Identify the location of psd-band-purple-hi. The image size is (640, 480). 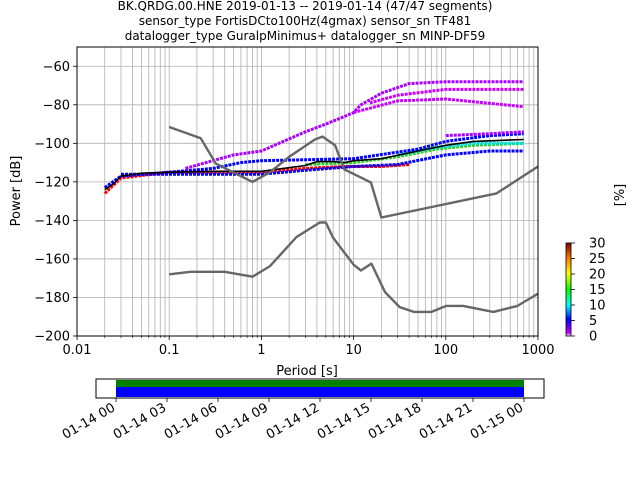
(354, 125).